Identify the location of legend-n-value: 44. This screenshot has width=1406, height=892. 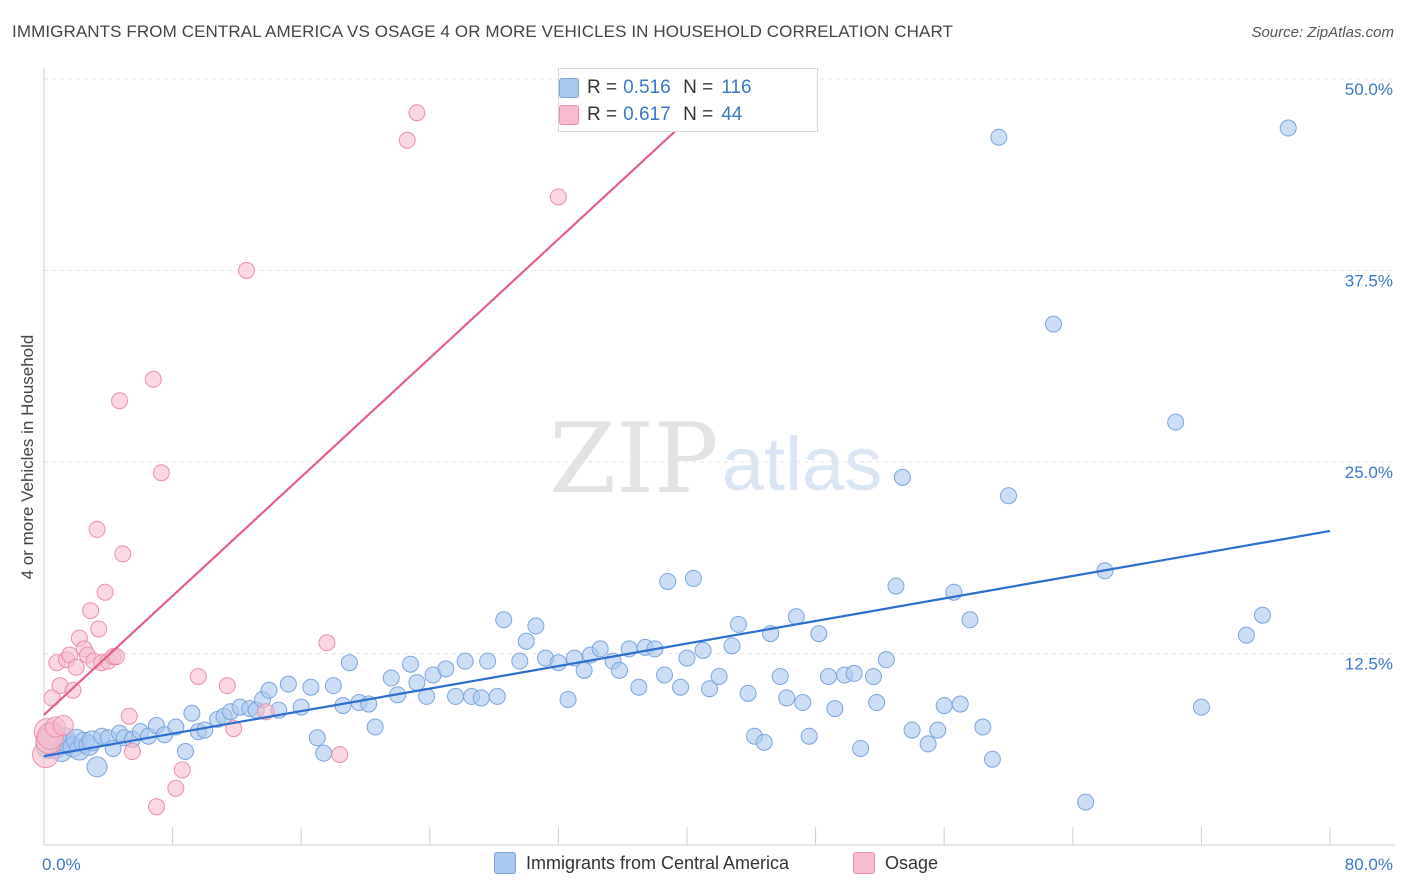
(732, 114).